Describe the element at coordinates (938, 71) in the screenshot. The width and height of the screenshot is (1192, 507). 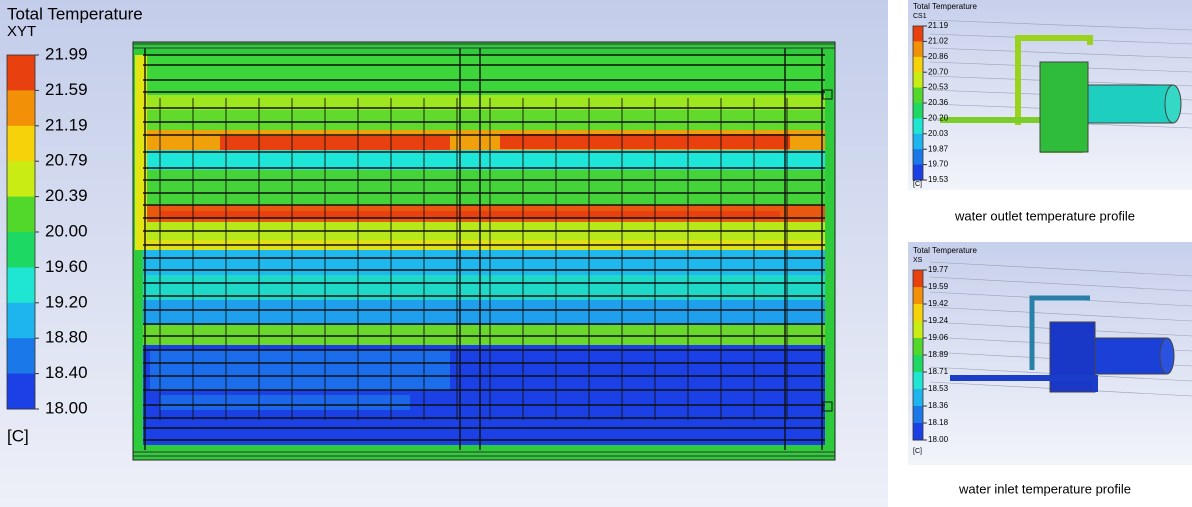
I see `legend-label: 20.70` at that location.